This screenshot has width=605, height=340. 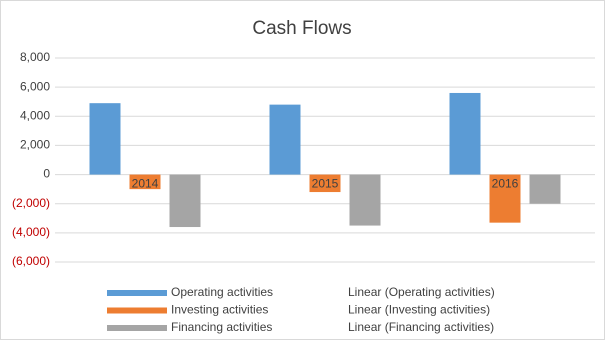 I want to click on legend-label: Linear (Financing activities), so click(x=421, y=327).